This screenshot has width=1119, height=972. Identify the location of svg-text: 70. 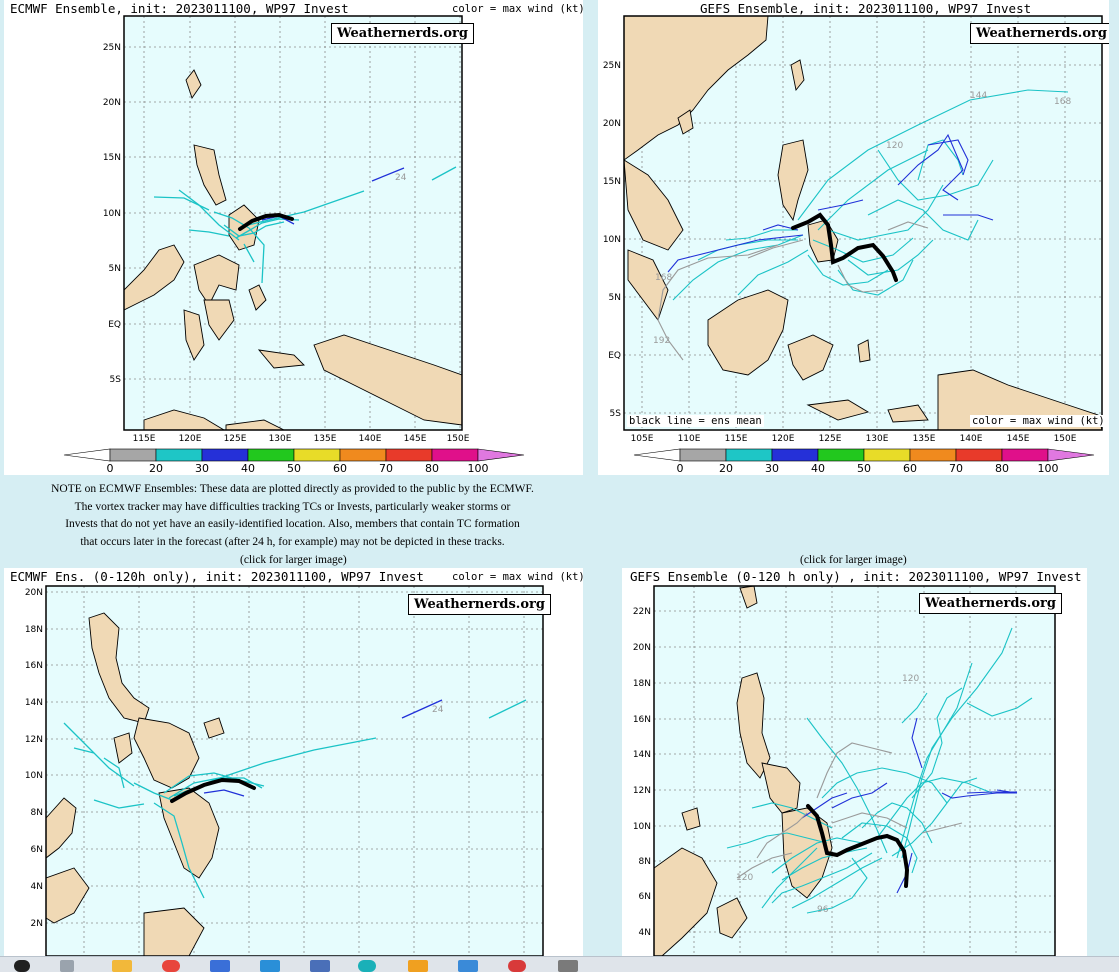
(956, 468).